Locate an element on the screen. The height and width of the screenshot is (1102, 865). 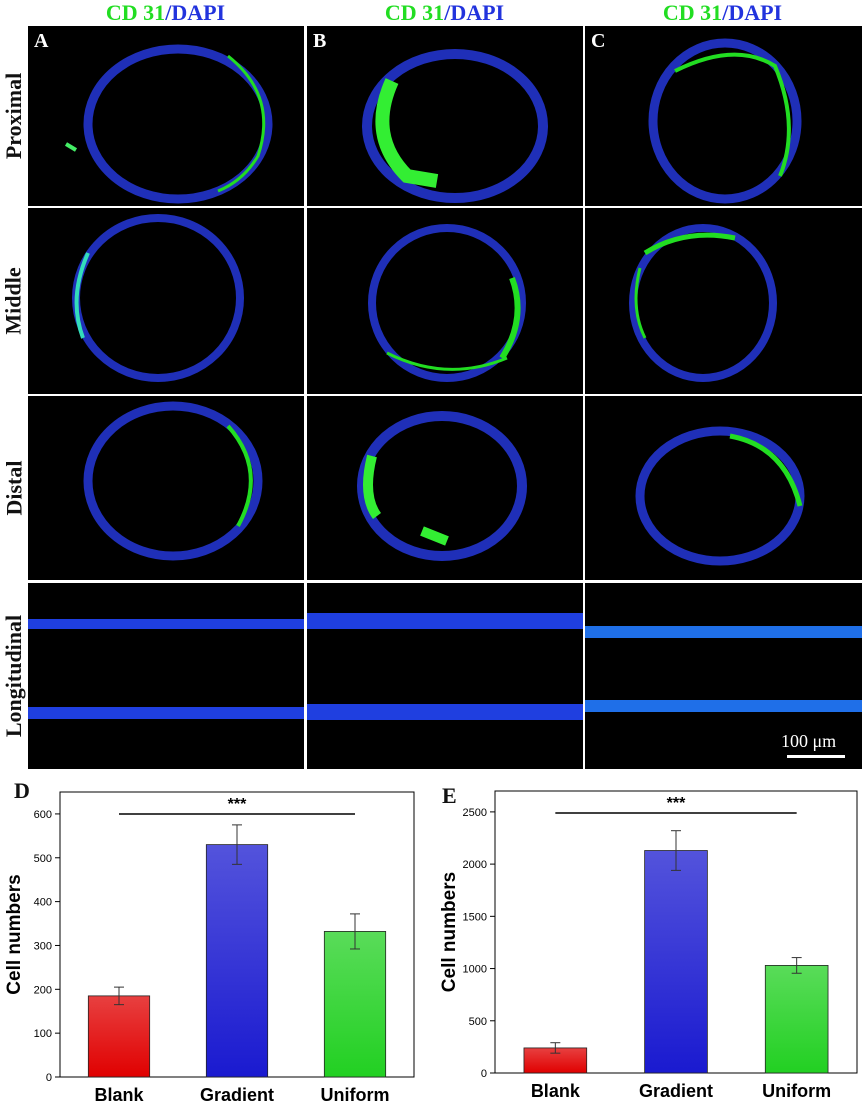
micrograph-c-middle is located at coordinates (723, 301).